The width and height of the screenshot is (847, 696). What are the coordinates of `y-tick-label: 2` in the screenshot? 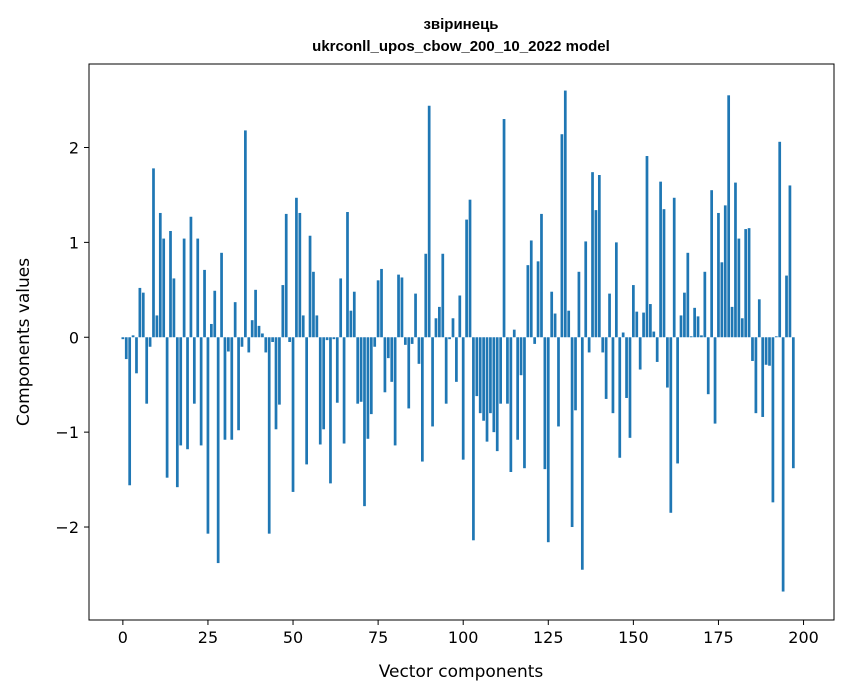 It's located at (74, 147).